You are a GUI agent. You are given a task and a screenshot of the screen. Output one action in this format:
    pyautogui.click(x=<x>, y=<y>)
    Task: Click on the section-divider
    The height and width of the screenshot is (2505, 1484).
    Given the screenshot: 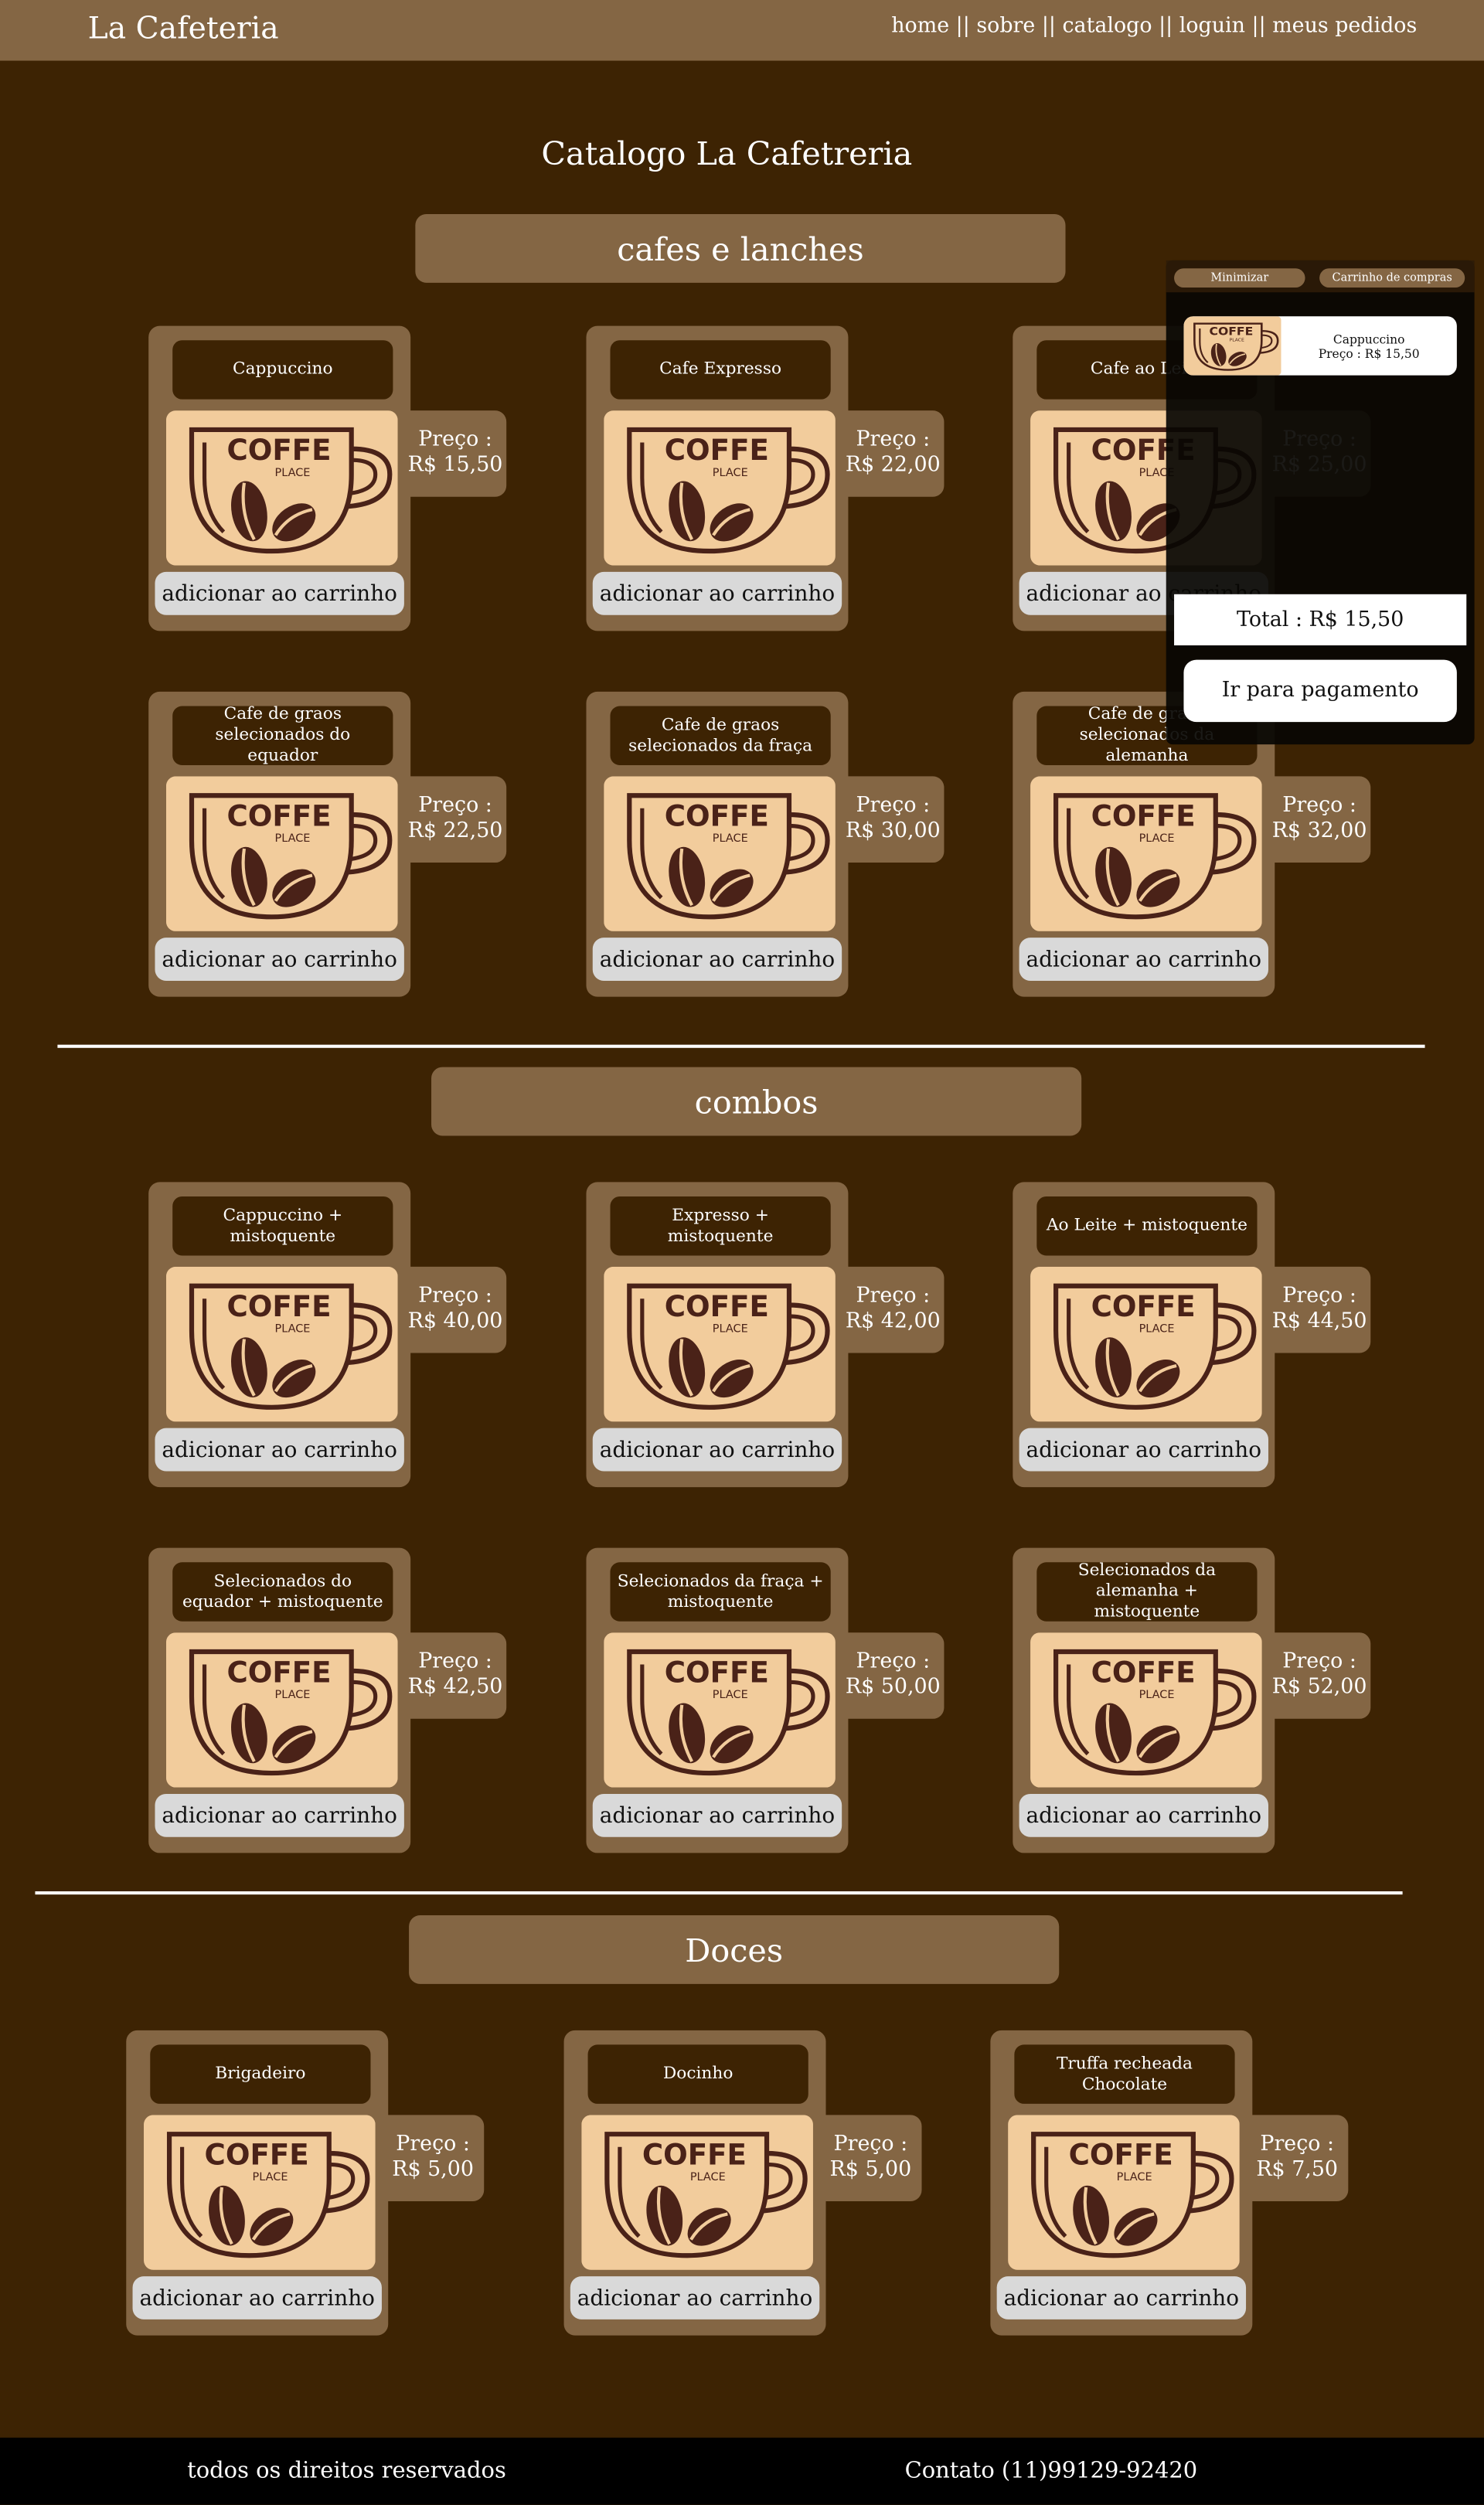 What is the action you would take?
    pyautogui.click(x=741, y=1046)
    